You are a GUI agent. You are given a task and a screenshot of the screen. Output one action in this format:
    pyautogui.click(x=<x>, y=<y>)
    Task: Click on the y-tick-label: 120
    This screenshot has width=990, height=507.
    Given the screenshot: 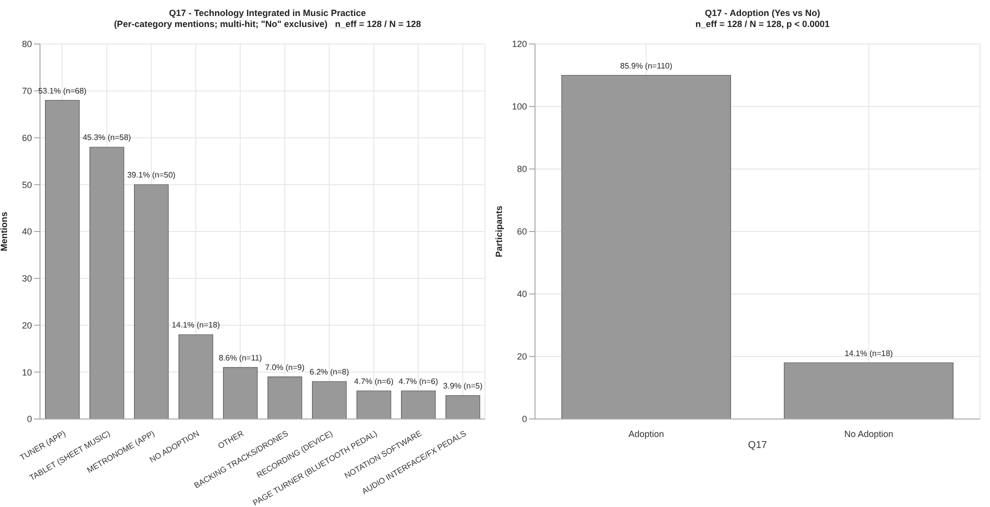 What is the action you would take?
    pyautogui.click(x=519, y=44)
    